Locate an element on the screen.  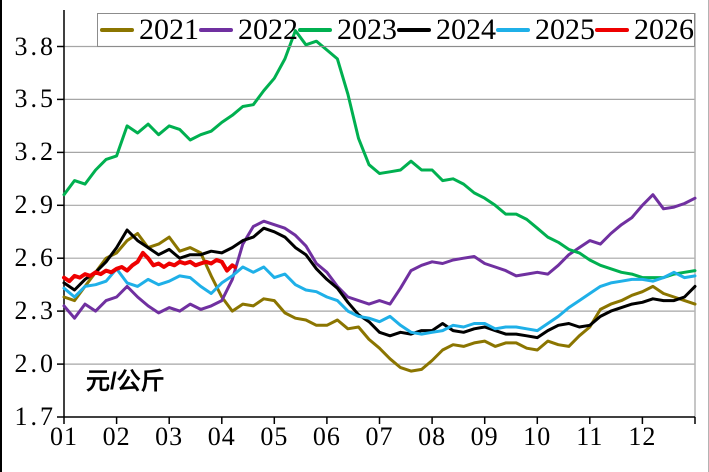
y-axis-label: 3.8 is located at coordinates (35, 46).